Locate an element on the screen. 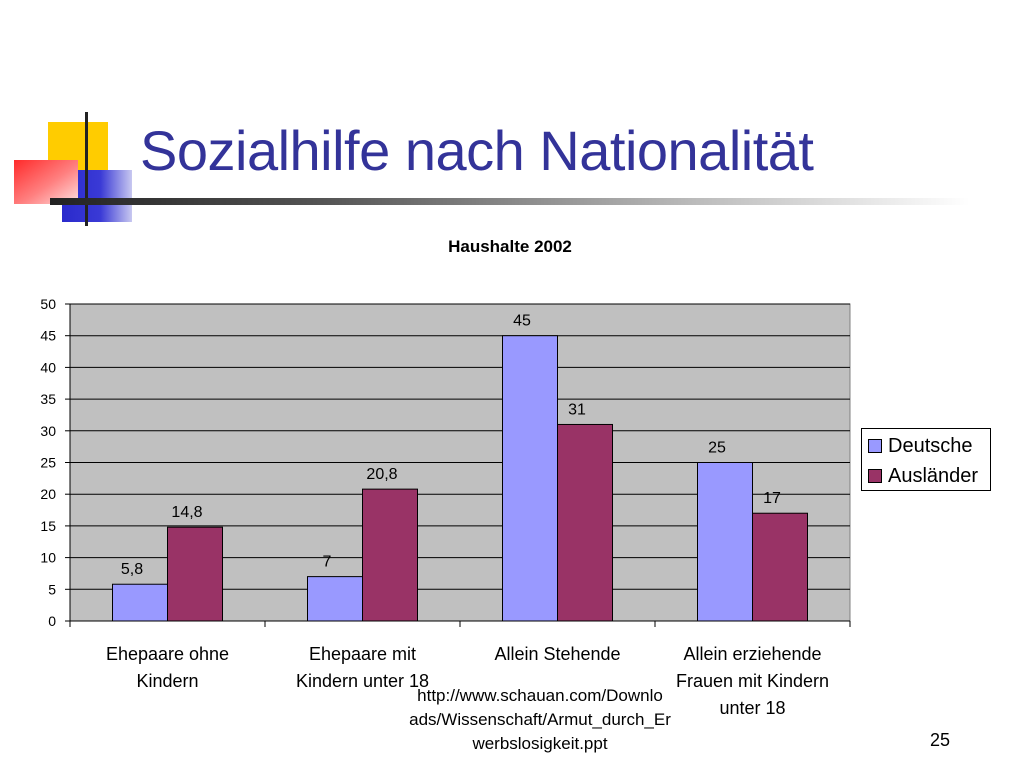  data-label: 31 is located at coordinates (577, 409).